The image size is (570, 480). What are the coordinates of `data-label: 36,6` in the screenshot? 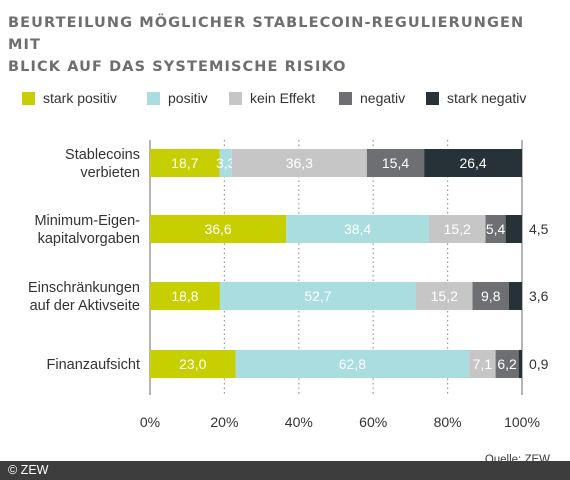 It's located at (217, 229).